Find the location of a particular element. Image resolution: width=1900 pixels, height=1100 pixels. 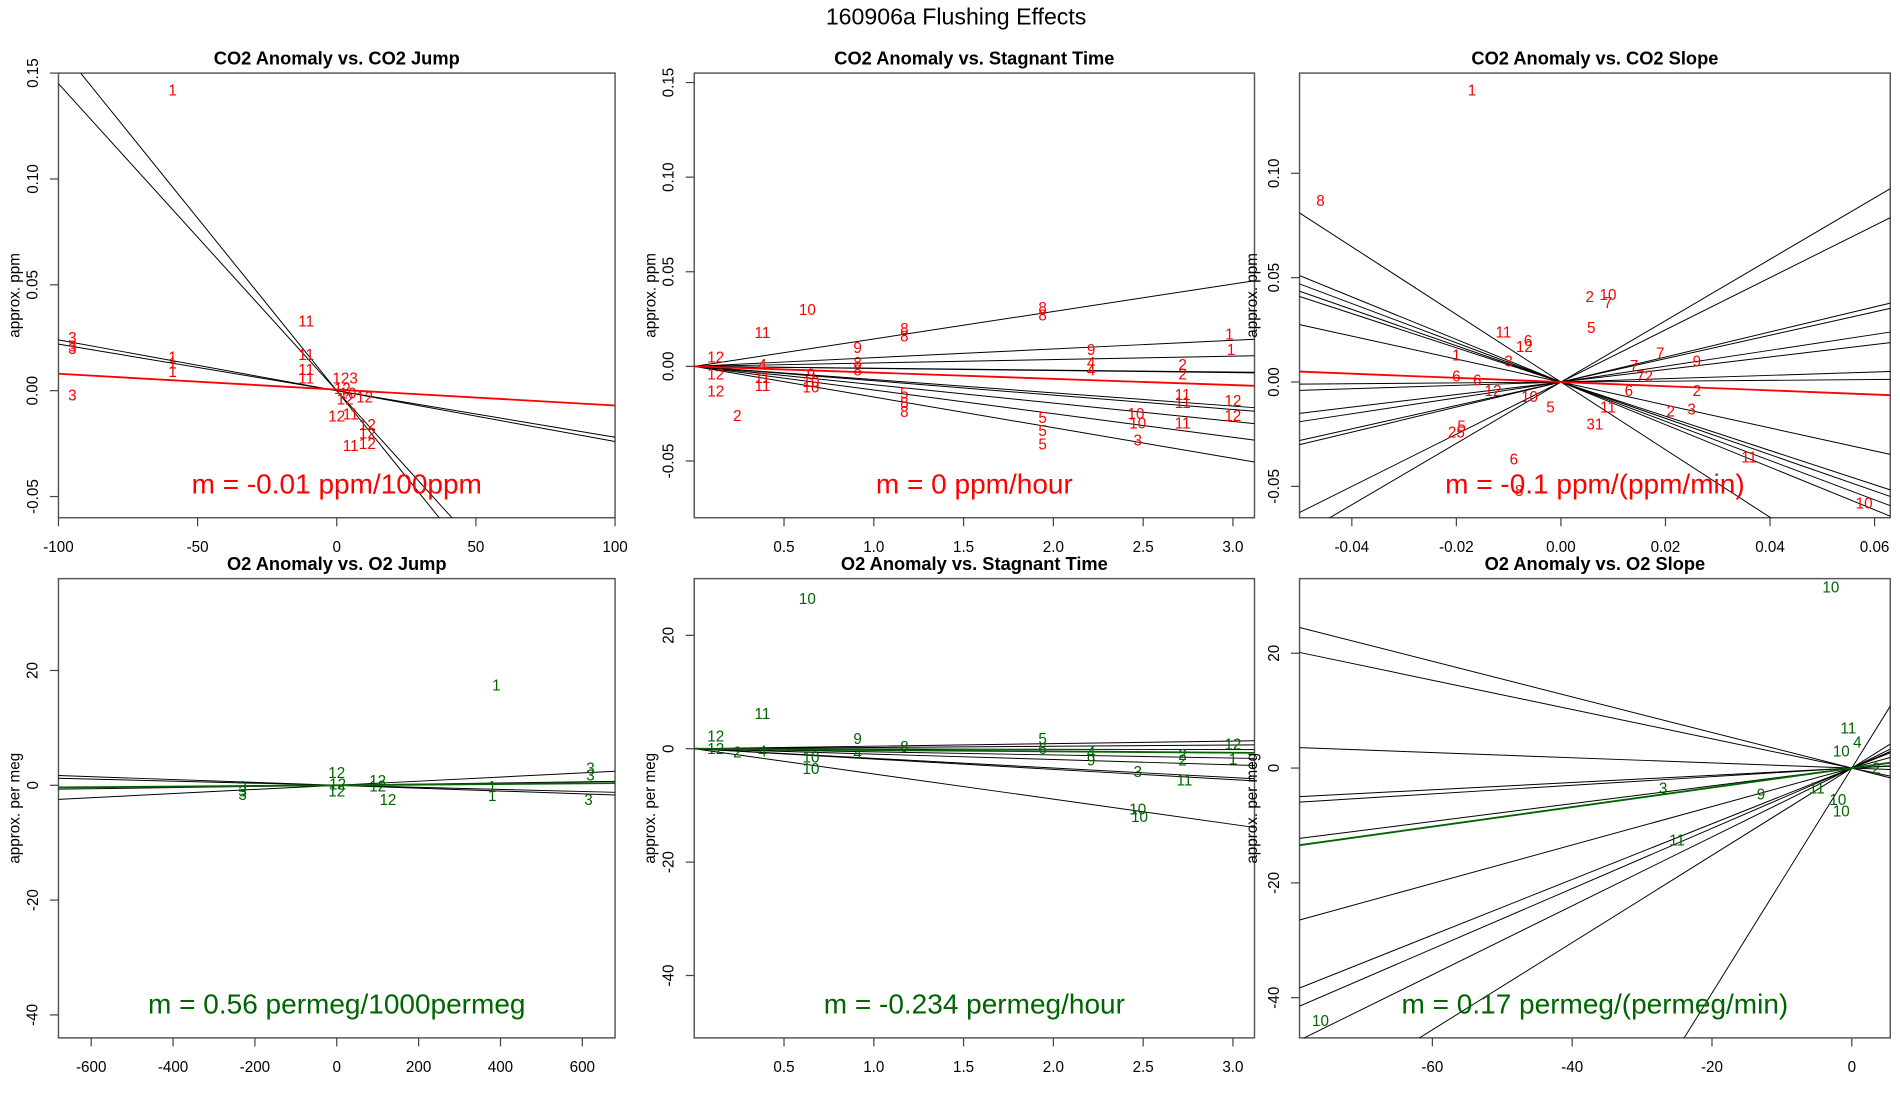

x-tick-label: -0.02 is located at coordinates (1456, 547).